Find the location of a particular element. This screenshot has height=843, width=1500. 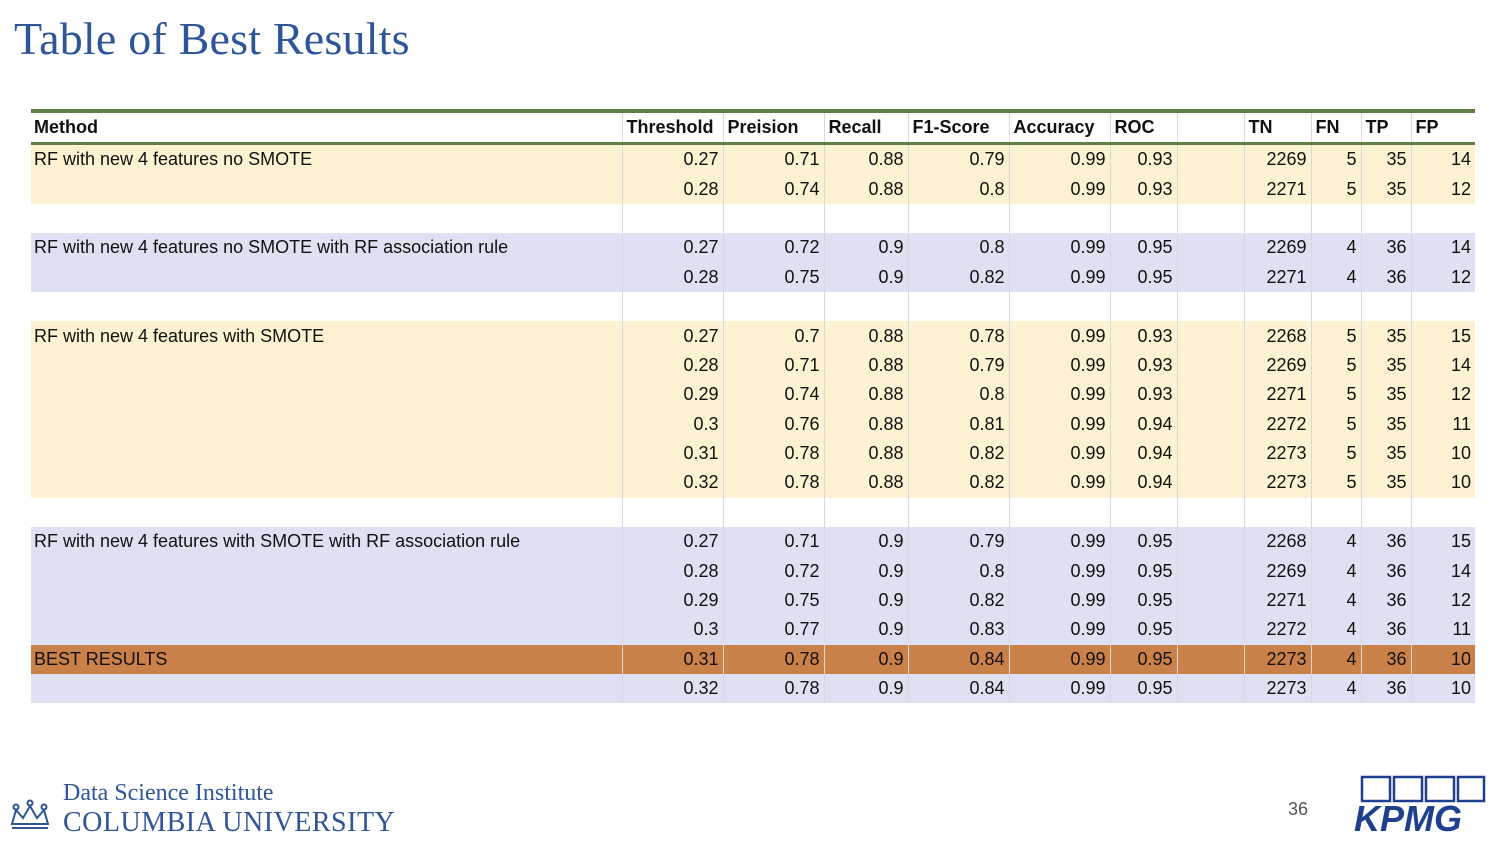

cell-threshold: 0.31 is located at coordinates (672, 659).